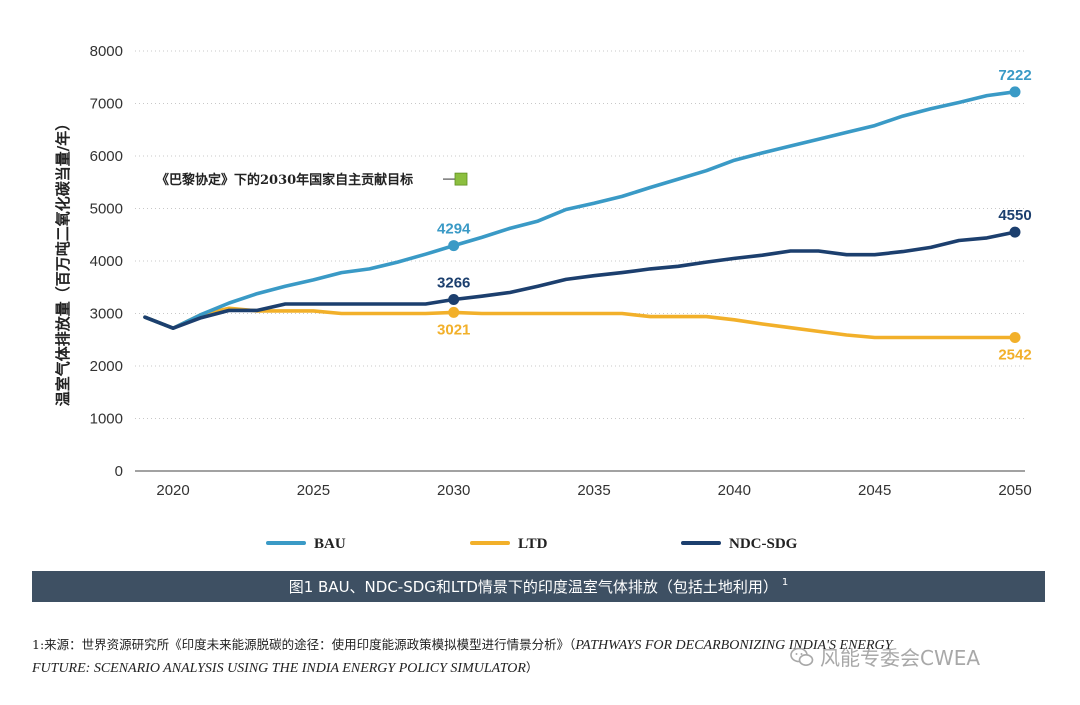  Describe the element at coordinates (313, 490) in the screenshot. I see `x-tick-label: 2025` at that location.